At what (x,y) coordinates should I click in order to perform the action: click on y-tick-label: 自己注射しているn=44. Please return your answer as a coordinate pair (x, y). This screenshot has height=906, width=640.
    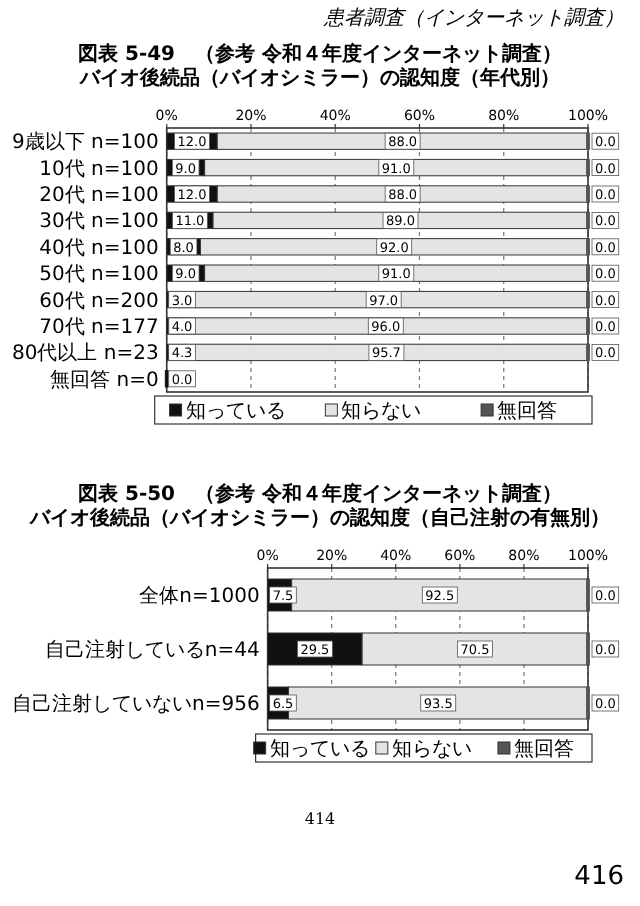
    Looking at the image, I should click on (152, 650).